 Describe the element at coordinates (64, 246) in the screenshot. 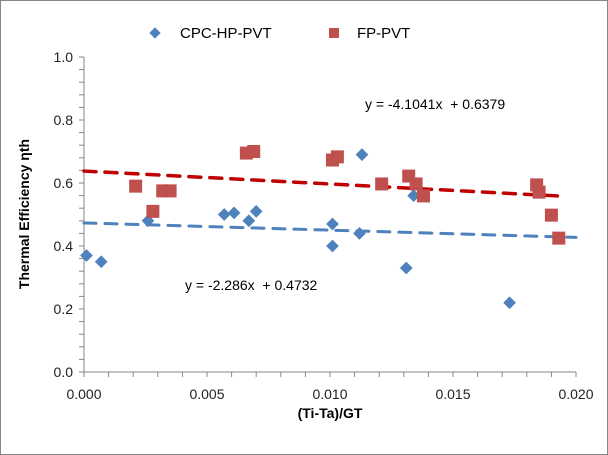

I see `y-tick-label: 0.4` at that location.